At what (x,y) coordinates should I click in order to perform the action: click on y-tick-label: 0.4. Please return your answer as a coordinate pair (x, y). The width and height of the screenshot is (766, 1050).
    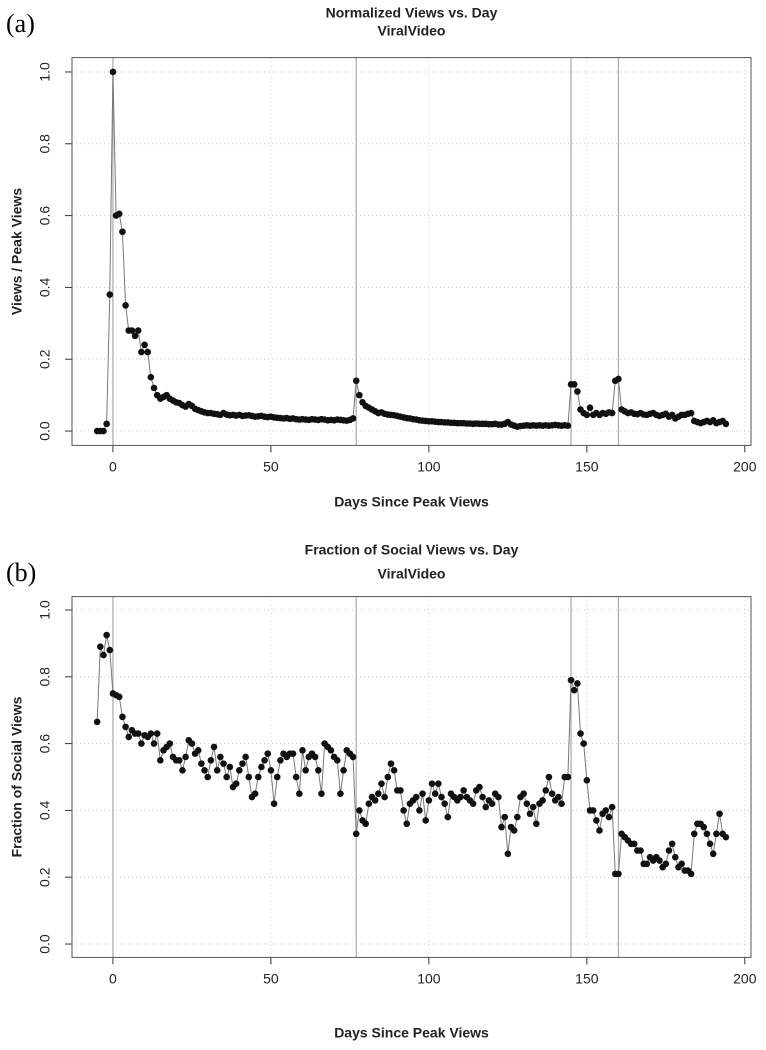
    Looking at the image, I should click on (45, 810).